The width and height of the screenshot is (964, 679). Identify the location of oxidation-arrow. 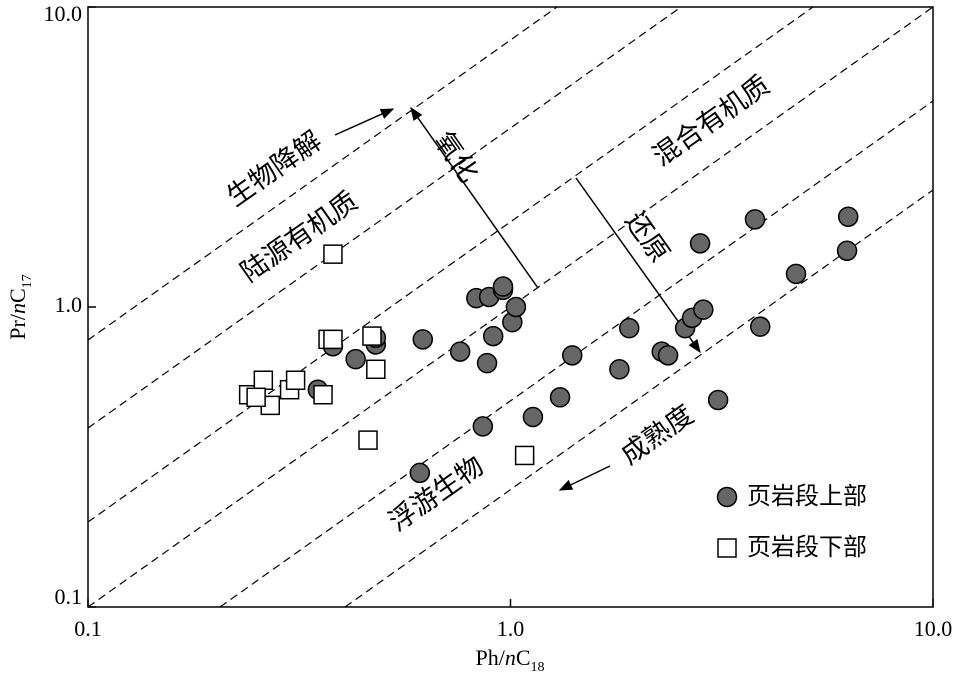
(474, 197).